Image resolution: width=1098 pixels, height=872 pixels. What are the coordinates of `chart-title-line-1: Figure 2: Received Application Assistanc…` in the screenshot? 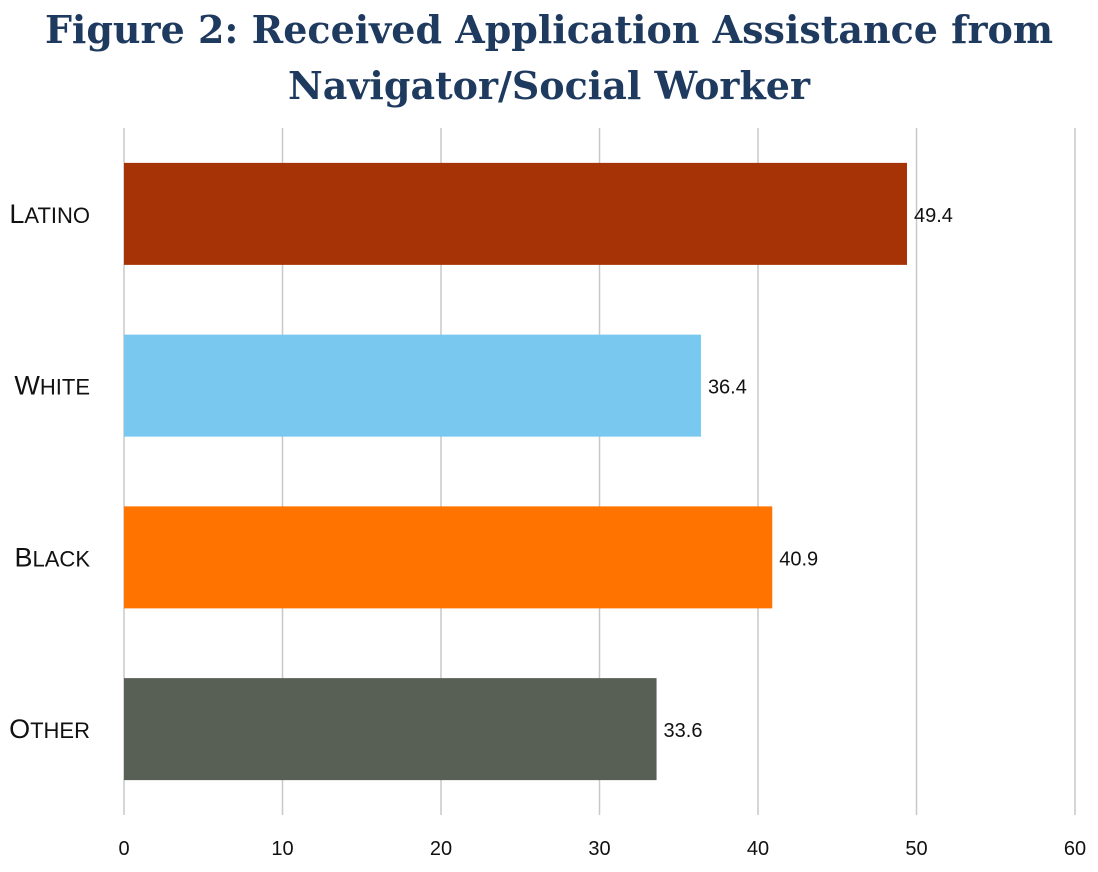 It's located at (549, 29).